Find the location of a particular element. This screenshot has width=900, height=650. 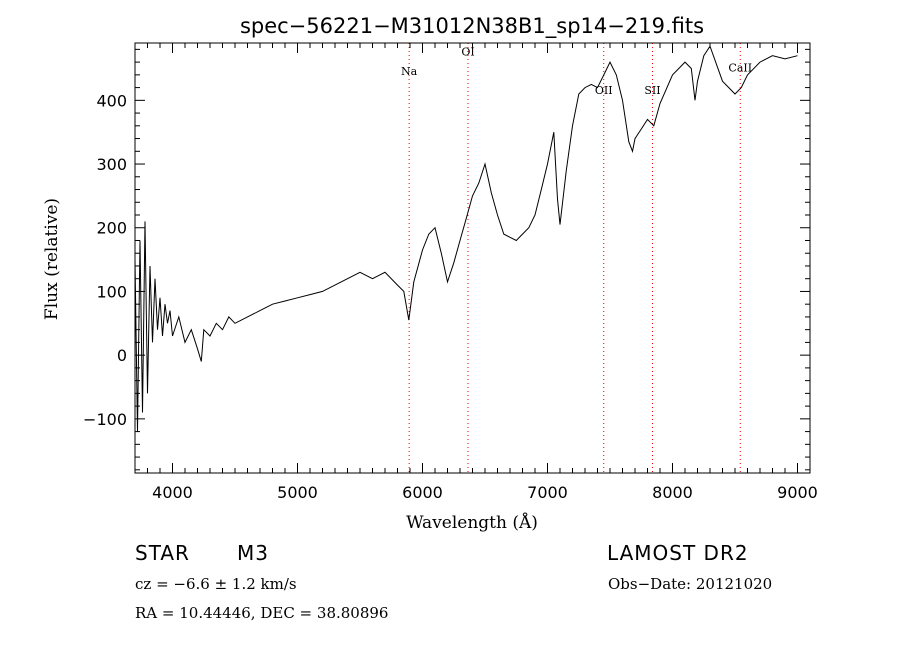

annotation-label: OII is located at coordinates (604, 90).